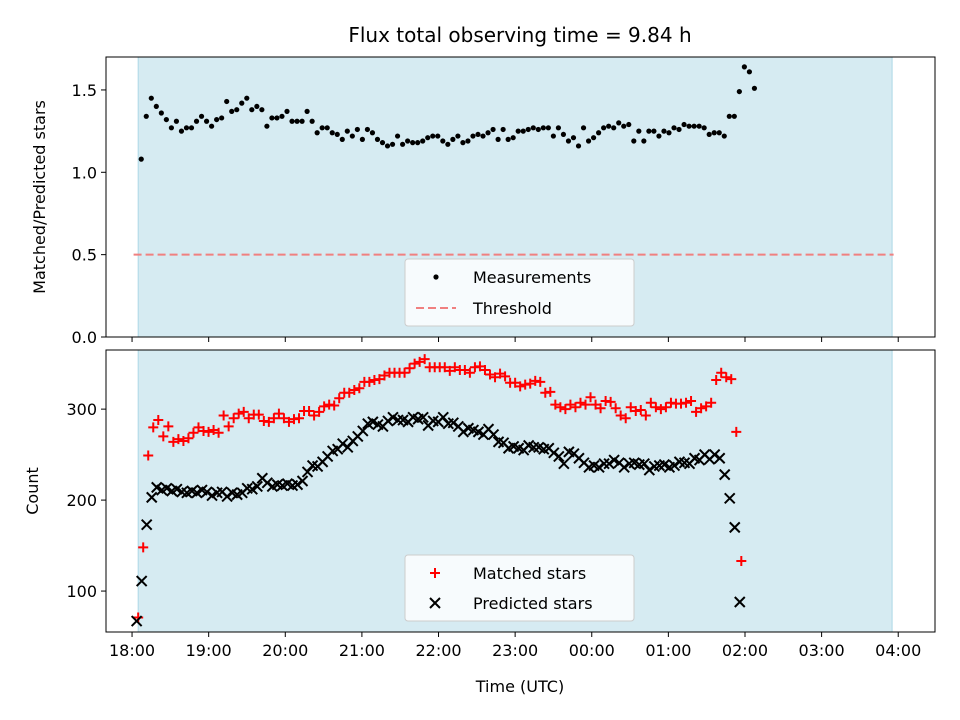  What do you see at coordinates (435, 603) in the screenshot?
I see `legend-predicted-marker` at bounding box center [435, 603].